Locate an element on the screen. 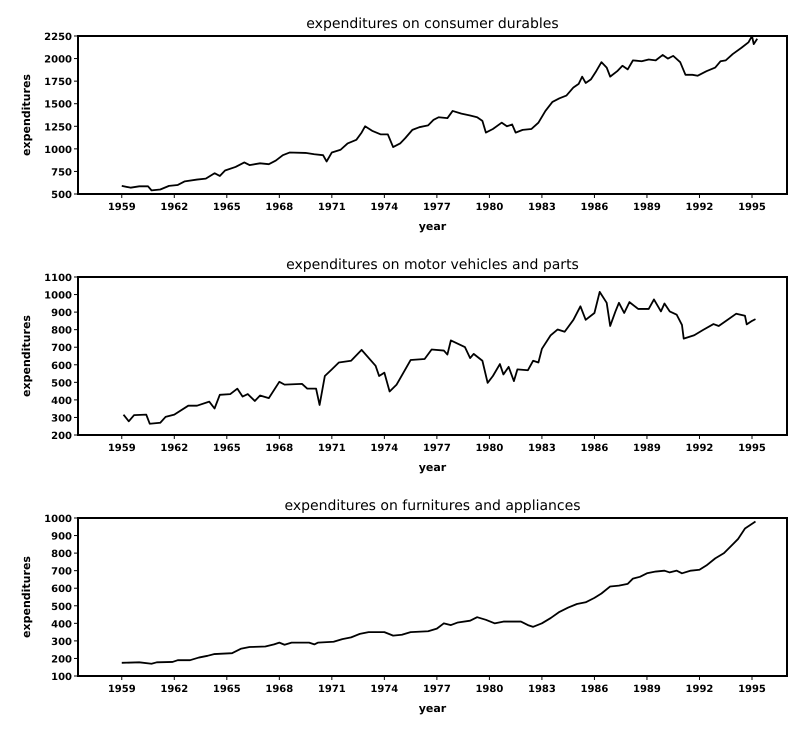 The image size is (799, 741). chart-title: expenditures on consumer durables is located at coordinates (432, 24).